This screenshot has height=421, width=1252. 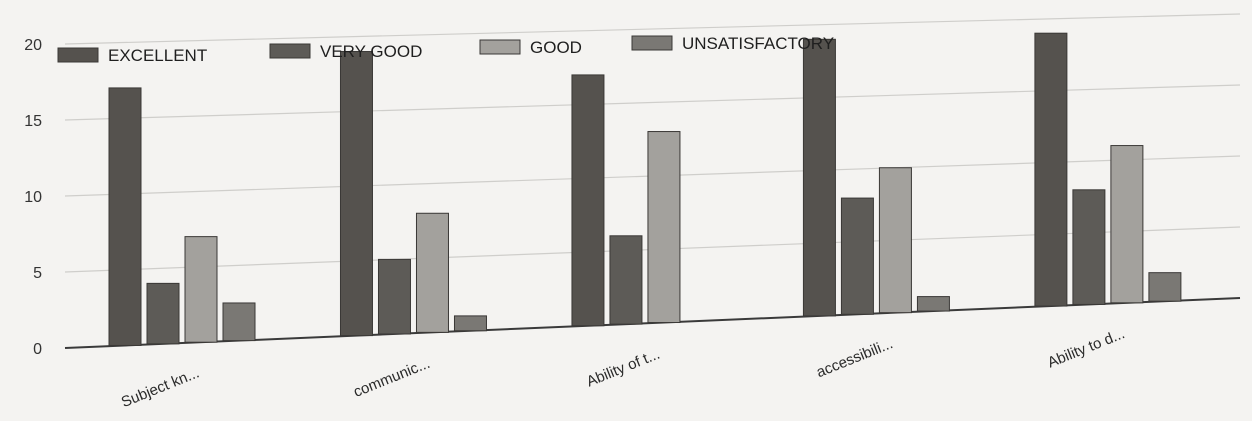 I want to click on y-tick-label: 5, so click(x=37, y=273).